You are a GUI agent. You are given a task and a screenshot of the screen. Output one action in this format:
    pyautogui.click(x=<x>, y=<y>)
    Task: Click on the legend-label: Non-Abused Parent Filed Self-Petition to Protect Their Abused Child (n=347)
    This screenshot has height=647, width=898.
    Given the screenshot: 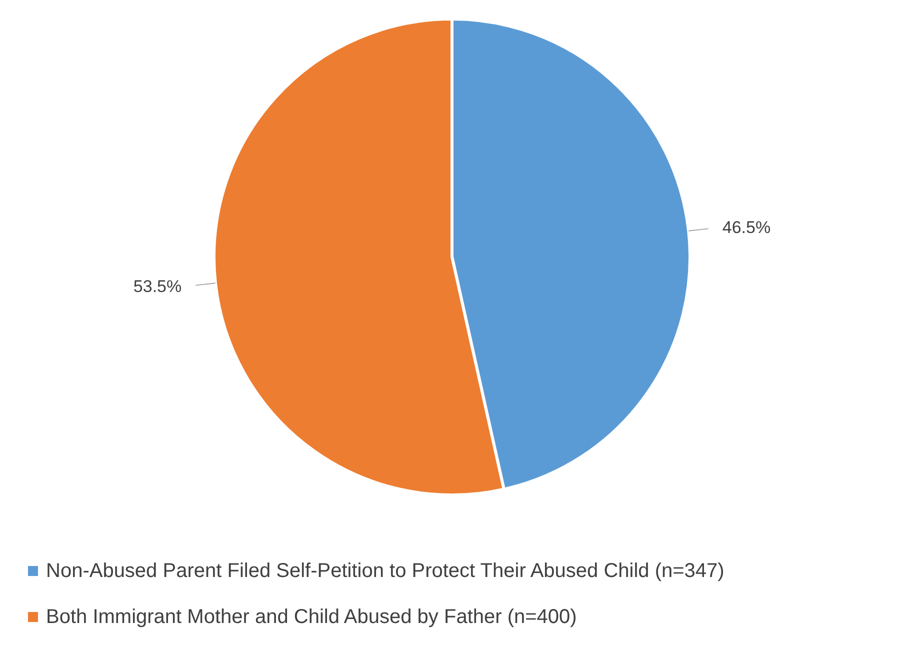 What is the action you would take?
    pyautogui.click(x=385, y=571)
    